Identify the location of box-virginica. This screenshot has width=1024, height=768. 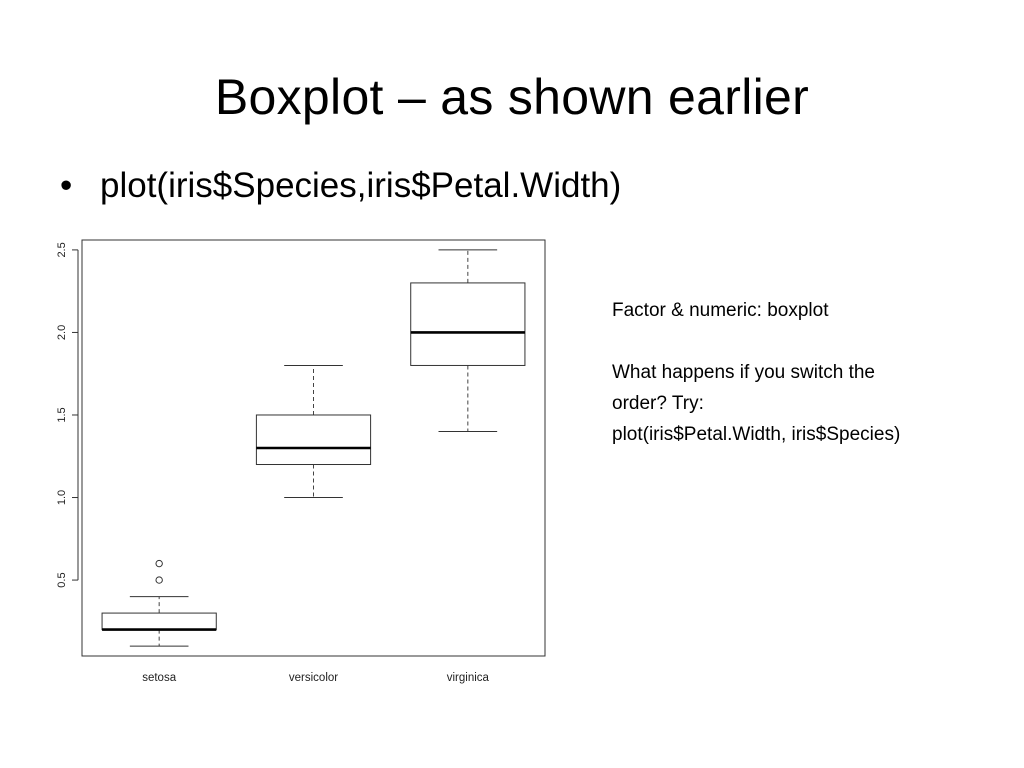
(468, 324).